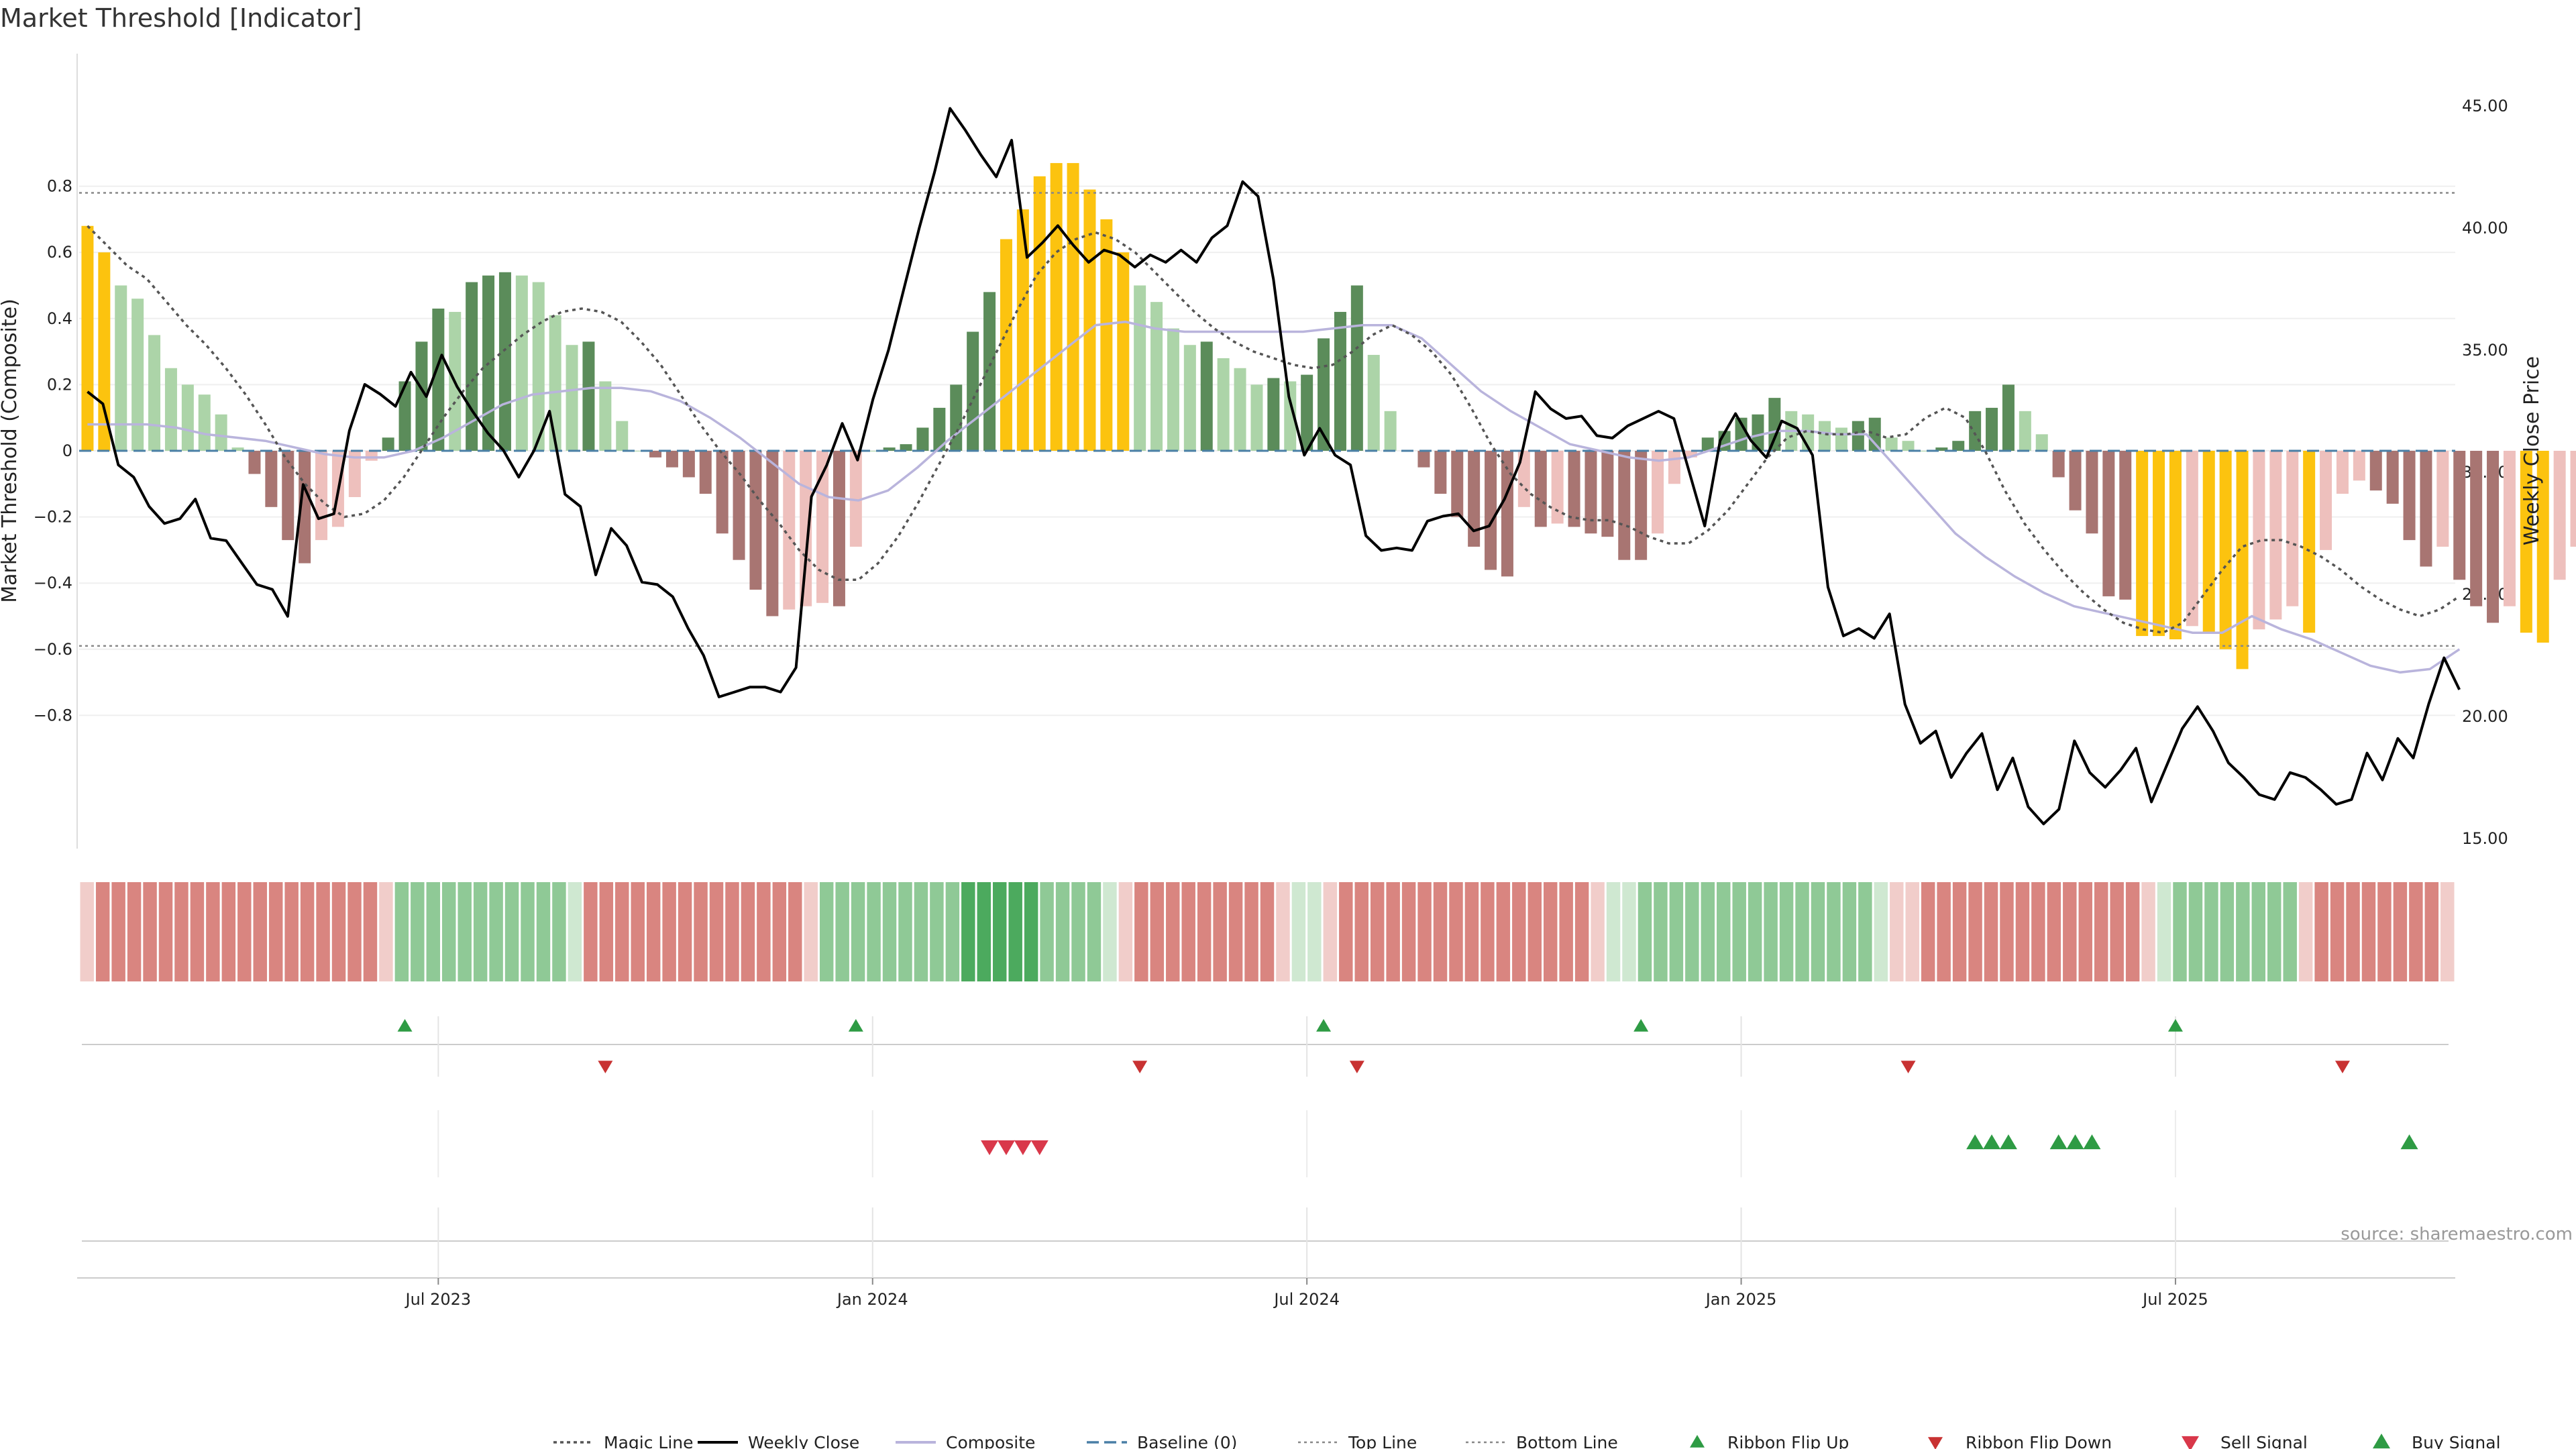 The width and height of the screenshot is (2576, 1449). I want to click on date-gridlines, so click(1306, 1147).